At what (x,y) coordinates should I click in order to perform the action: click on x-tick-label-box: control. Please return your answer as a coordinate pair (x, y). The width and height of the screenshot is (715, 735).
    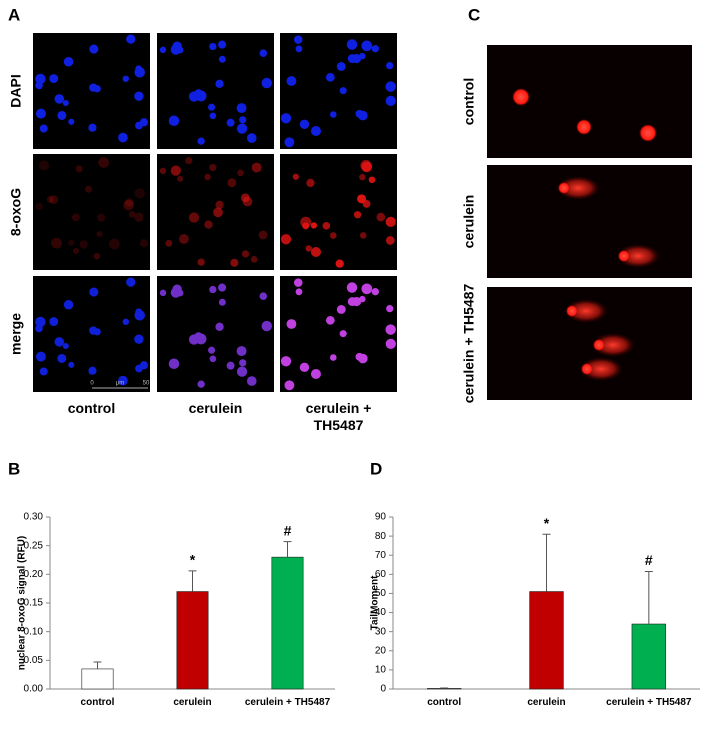
    Looking at the image, I should click on (444, 702).